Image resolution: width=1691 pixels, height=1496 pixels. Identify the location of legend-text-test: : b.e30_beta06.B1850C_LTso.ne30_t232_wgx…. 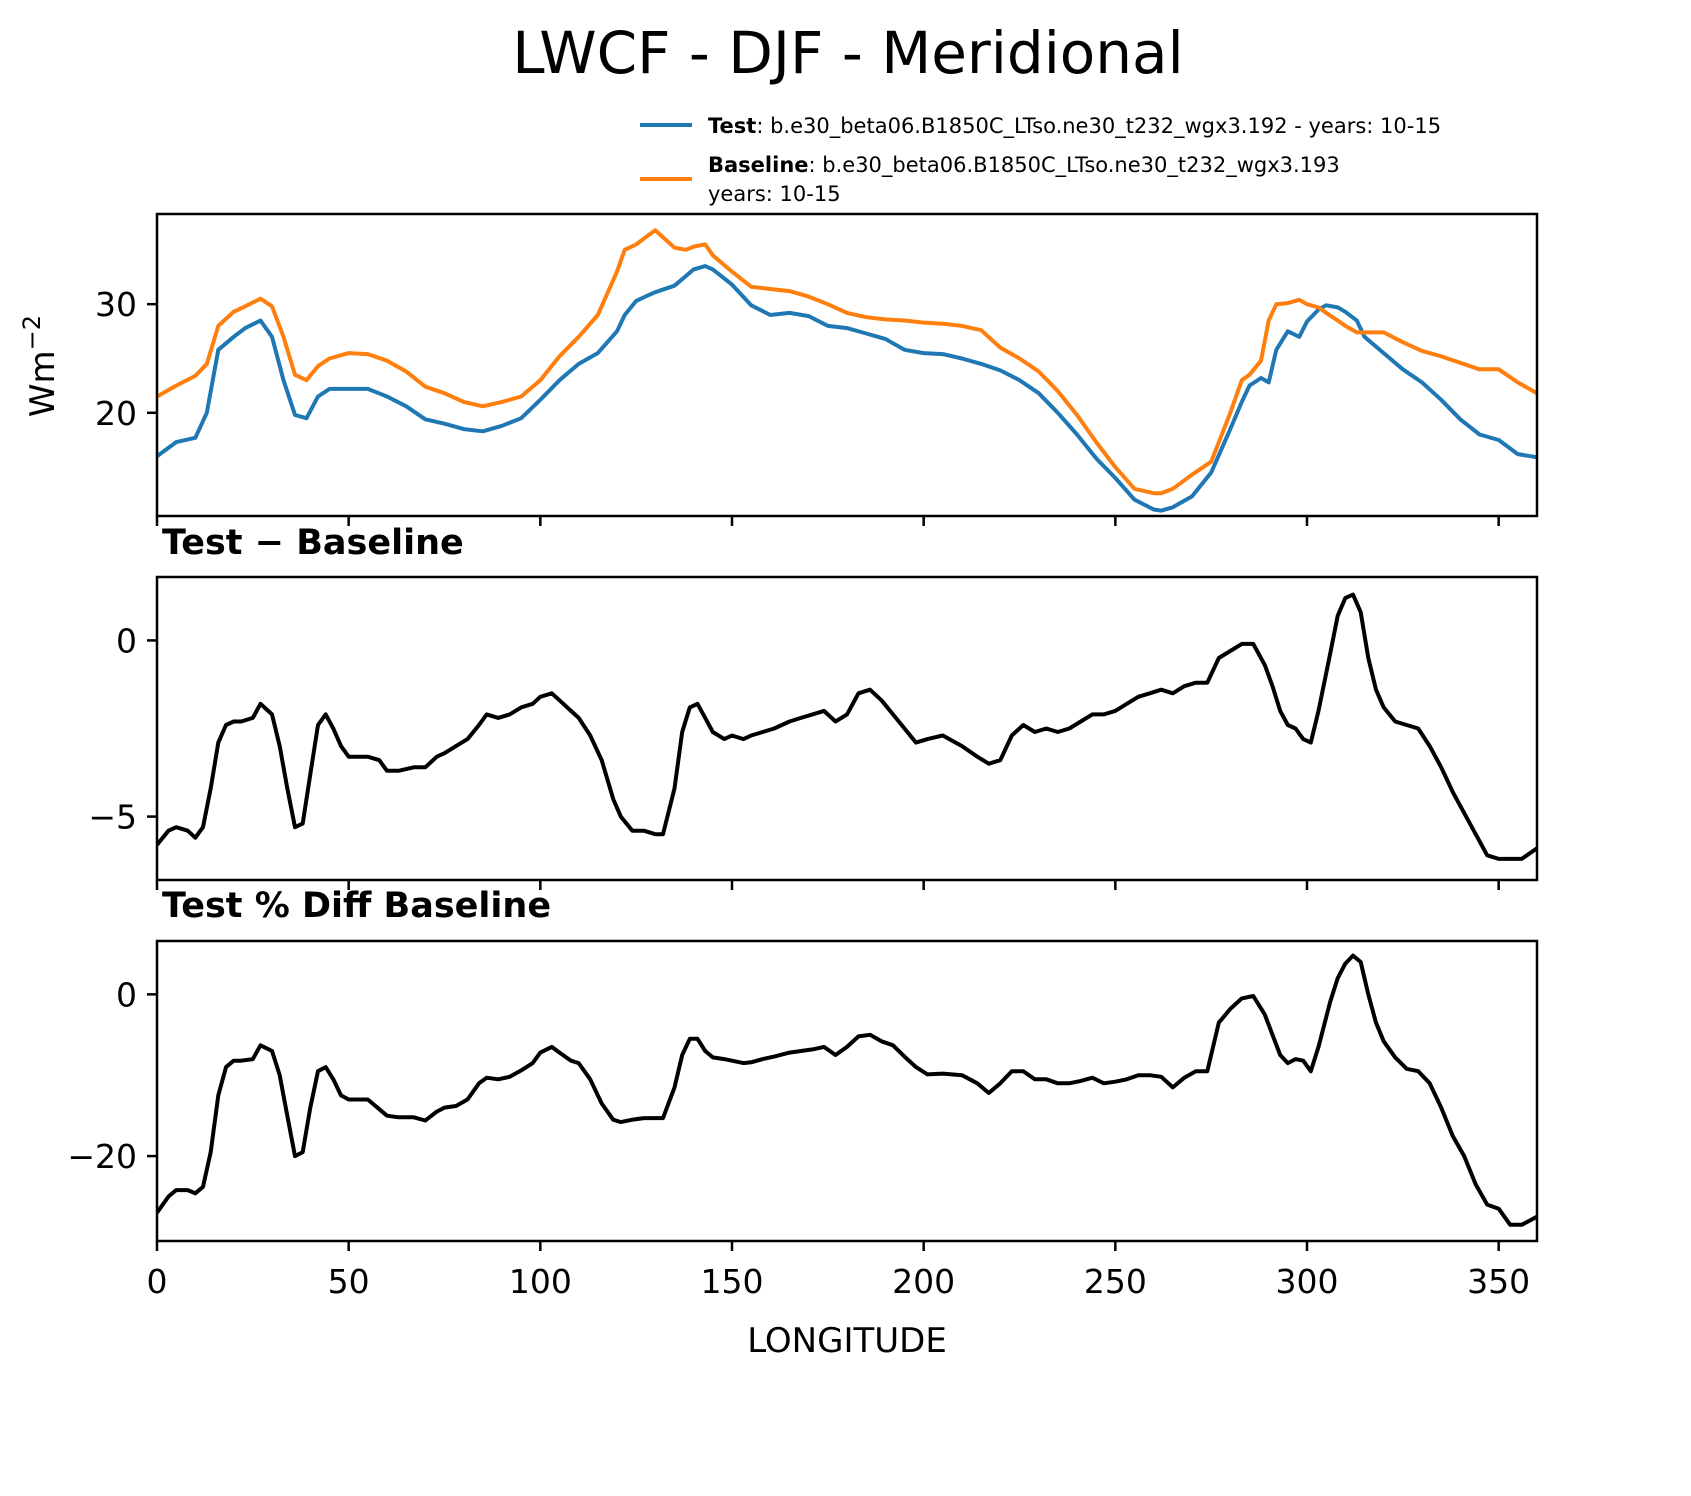
(1098, 126).